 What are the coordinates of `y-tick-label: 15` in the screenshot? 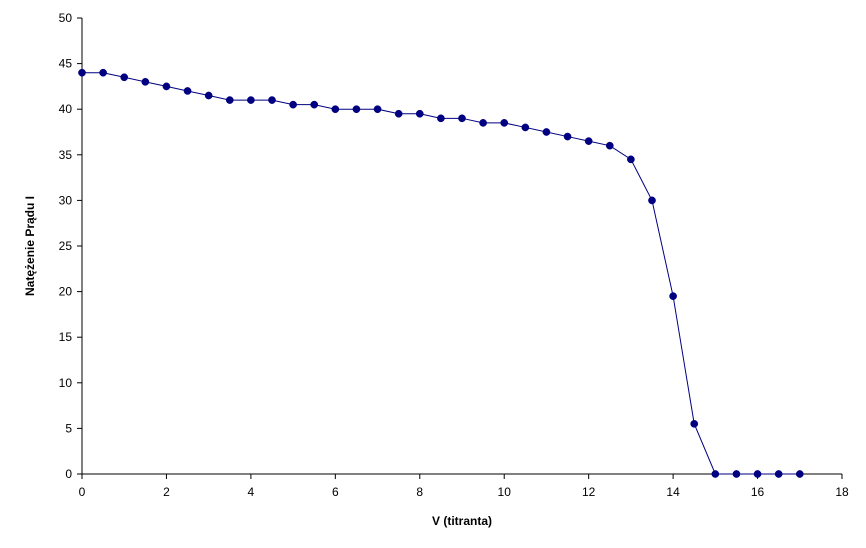 It's located at (66, 337).